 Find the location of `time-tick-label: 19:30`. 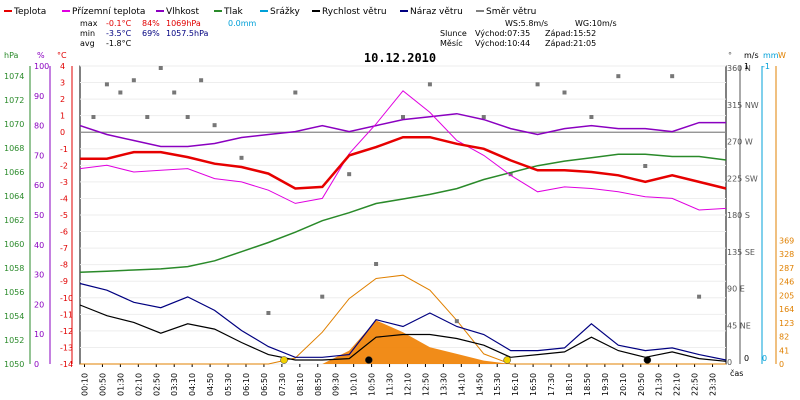

time-tick-label: 19:30 is located at coordinates (605, 384).